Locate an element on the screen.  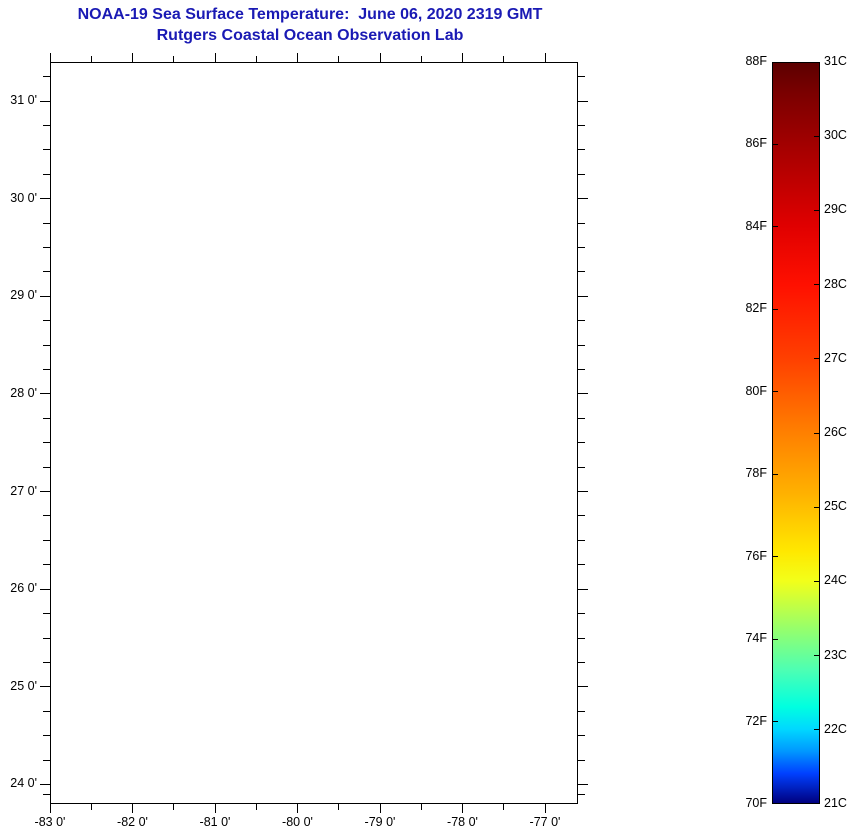
colorbar-label-c-5: 26C is located at coordinates (835, 432).